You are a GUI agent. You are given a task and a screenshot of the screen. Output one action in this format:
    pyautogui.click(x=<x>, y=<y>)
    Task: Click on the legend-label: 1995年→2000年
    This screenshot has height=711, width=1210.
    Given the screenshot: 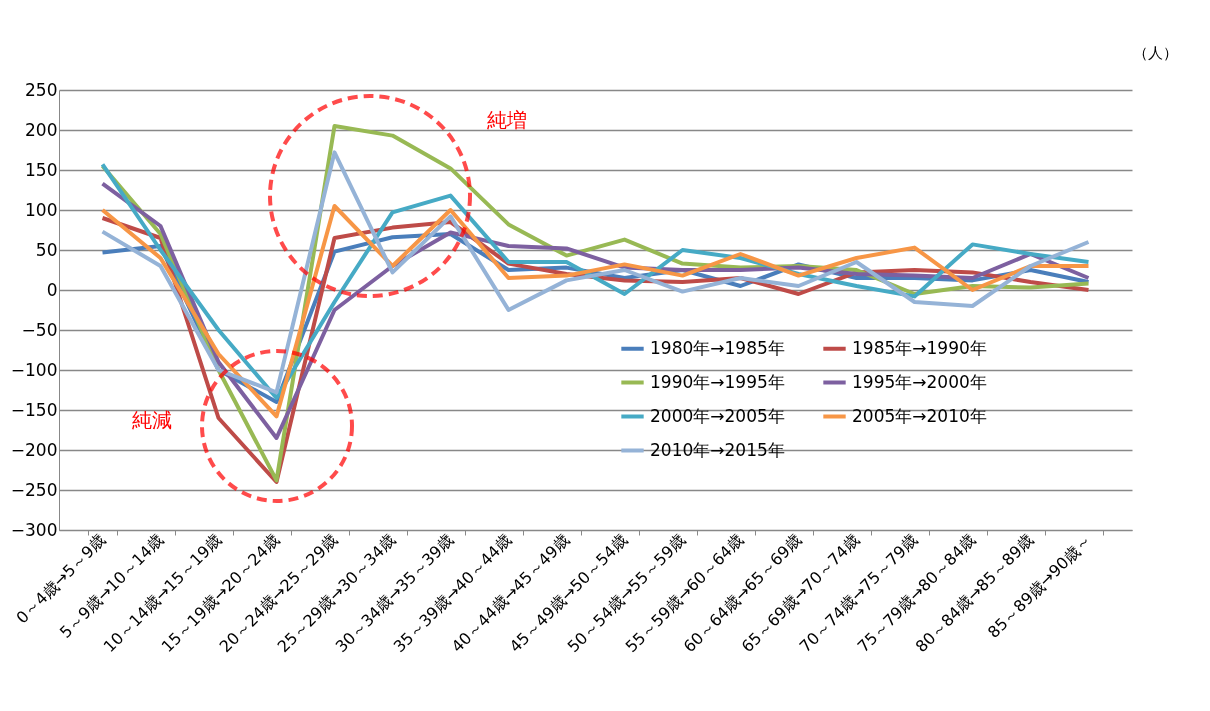 What is the action you would take?
    pyautogui.click(x=919, y=381)
    